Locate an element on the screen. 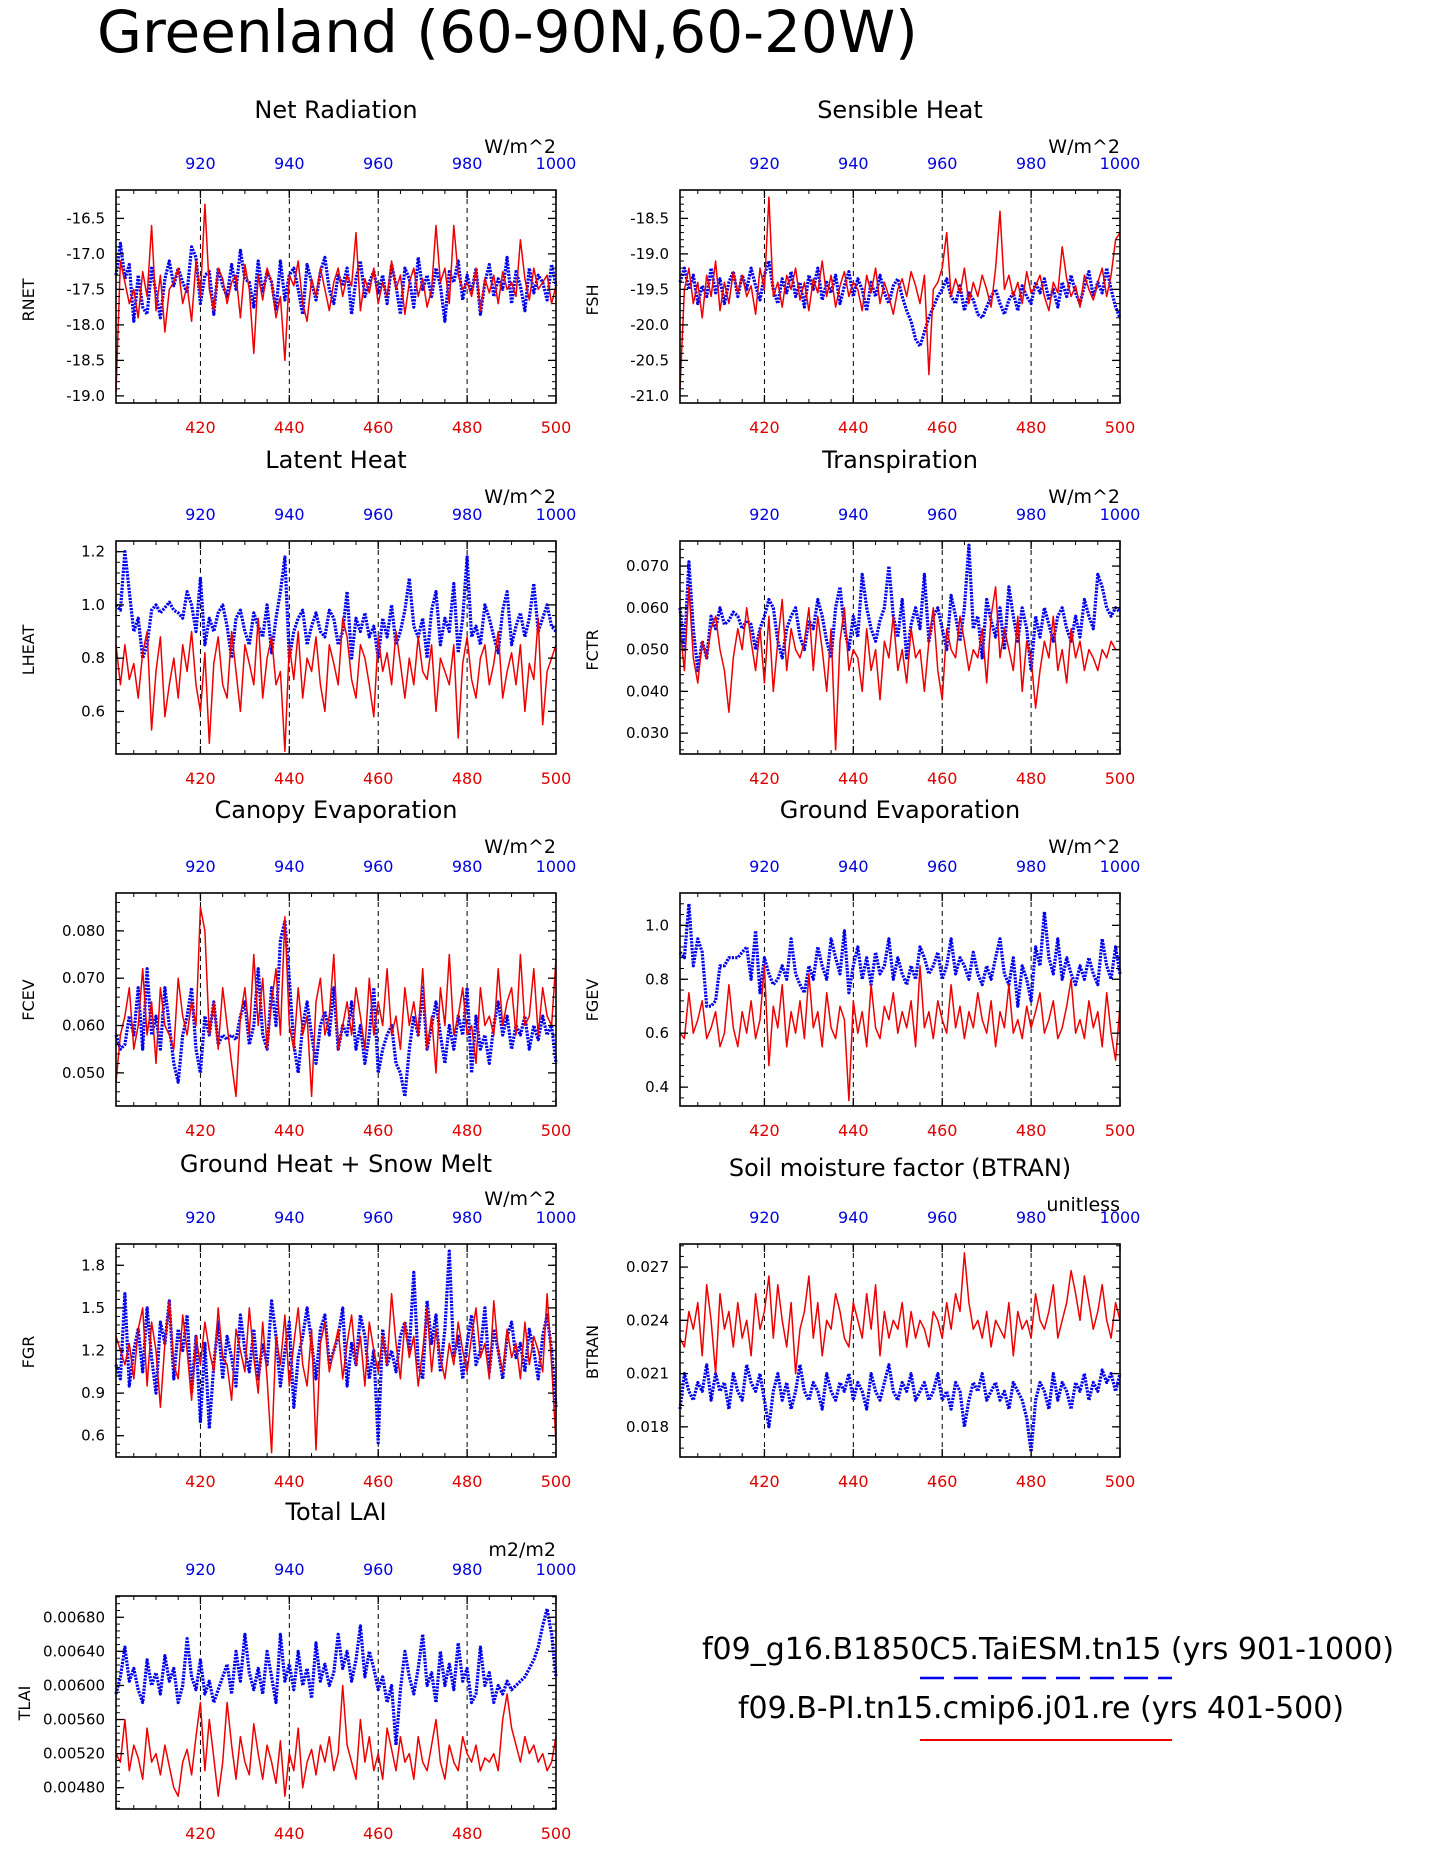 The height and width of the screenshot is (1849, 1451). y-tick-label: 0.040 is located at coordinates (647, 691).